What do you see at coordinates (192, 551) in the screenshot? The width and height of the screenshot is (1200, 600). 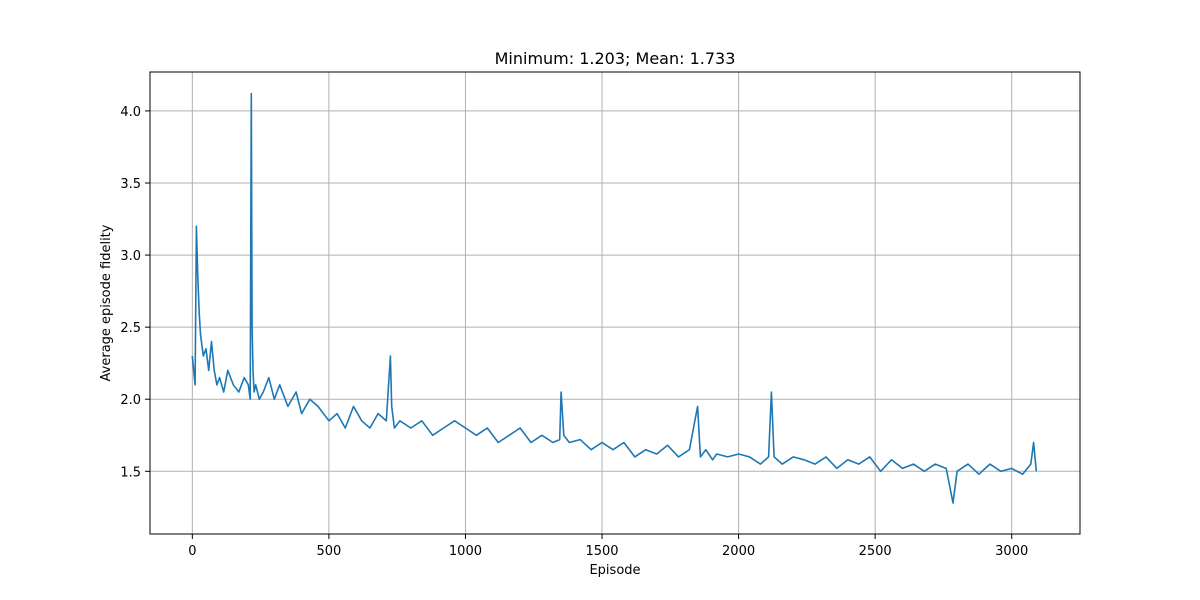 I see `x-tick-label: 0` at bounding box center [192, 551].